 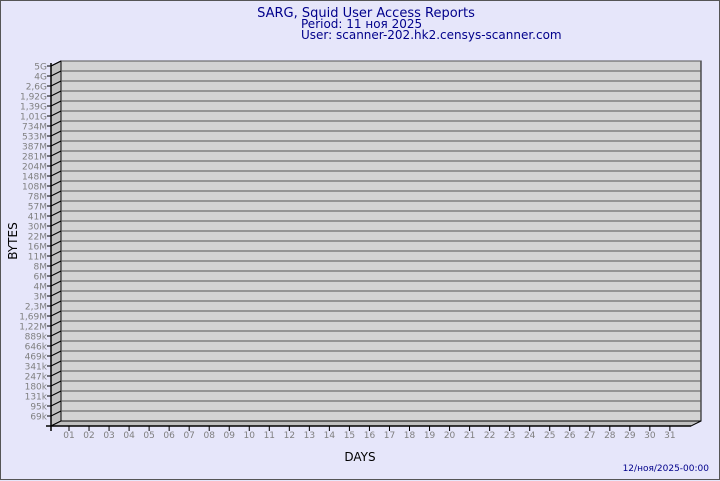 I want to click on x-axis-label: DAYS, so click(x=359, y=457).